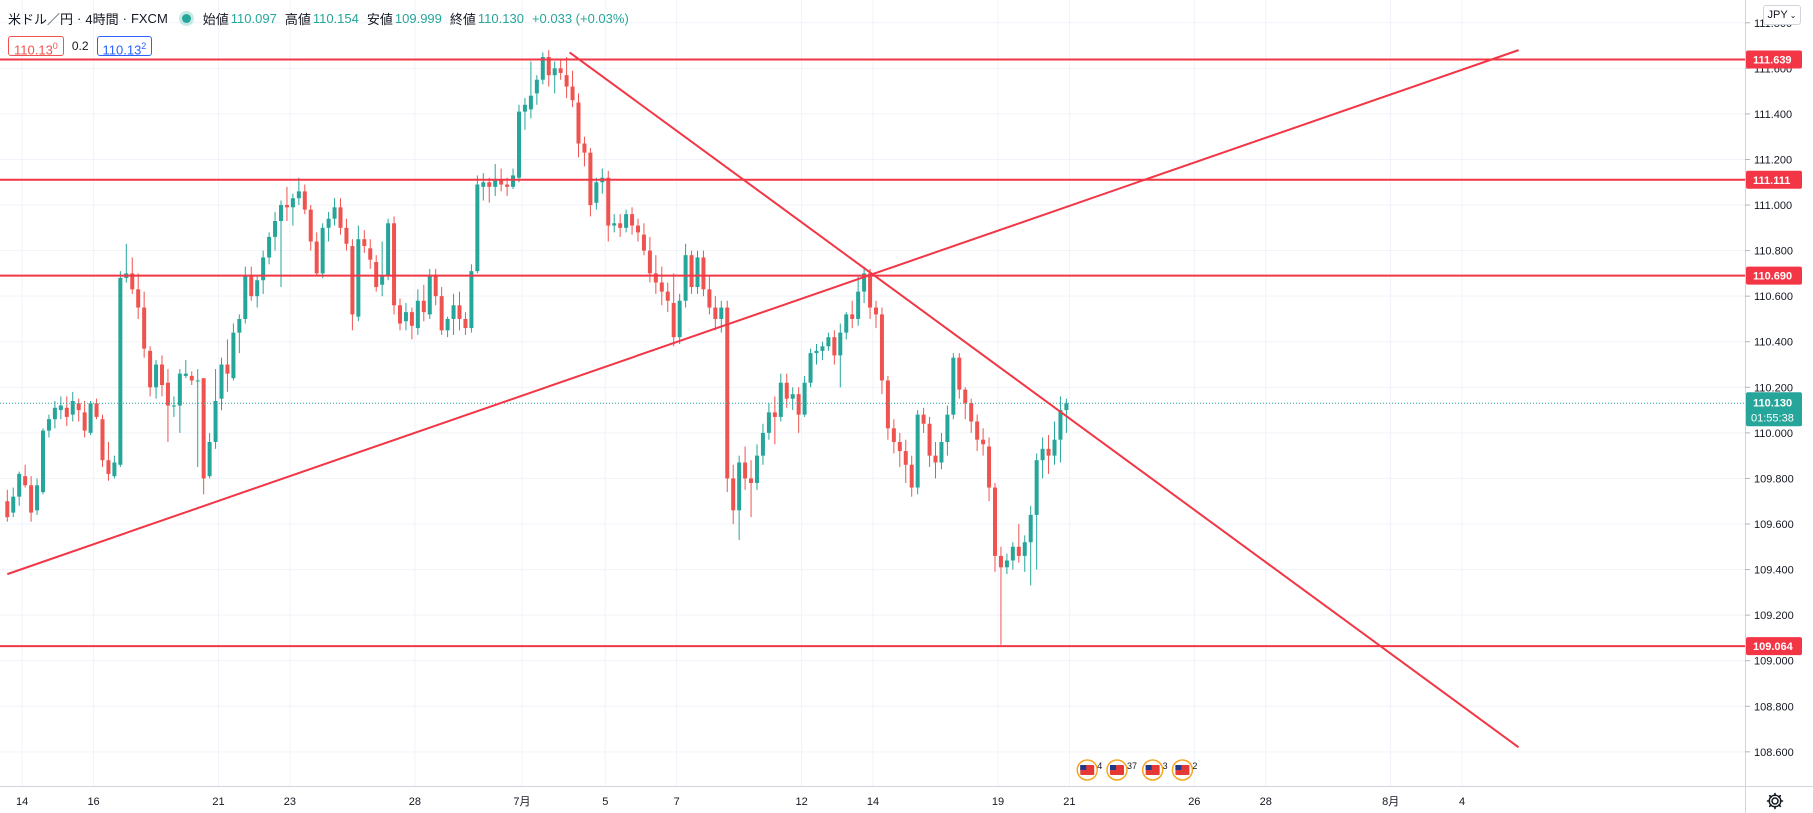 The width and height of the screenshot is (1813, 813). I want to click on time-tick-label: 26, so click(1194, 802).